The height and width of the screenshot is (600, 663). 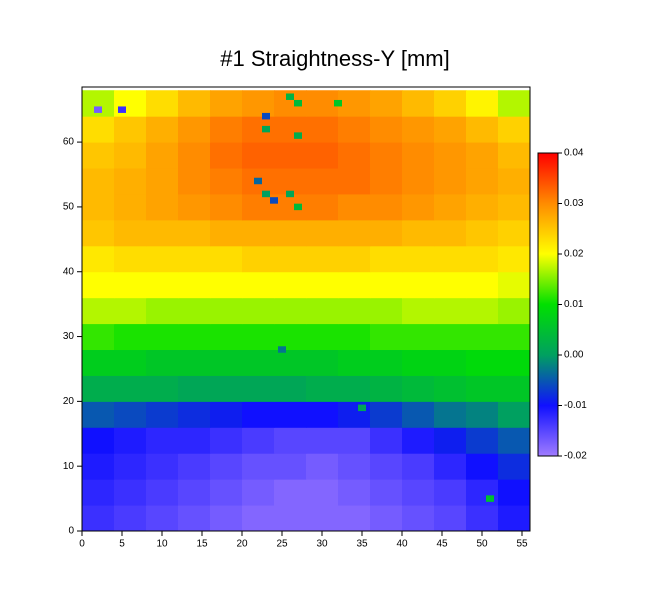 I want to click on y-tick-label: 30, so click(x=69, y=336).